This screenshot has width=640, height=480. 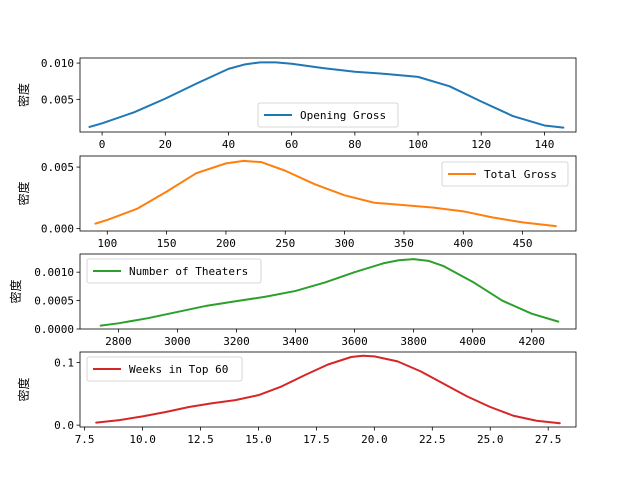 I want to click on x-tick-label: 3600, so click(x=354, y=341).